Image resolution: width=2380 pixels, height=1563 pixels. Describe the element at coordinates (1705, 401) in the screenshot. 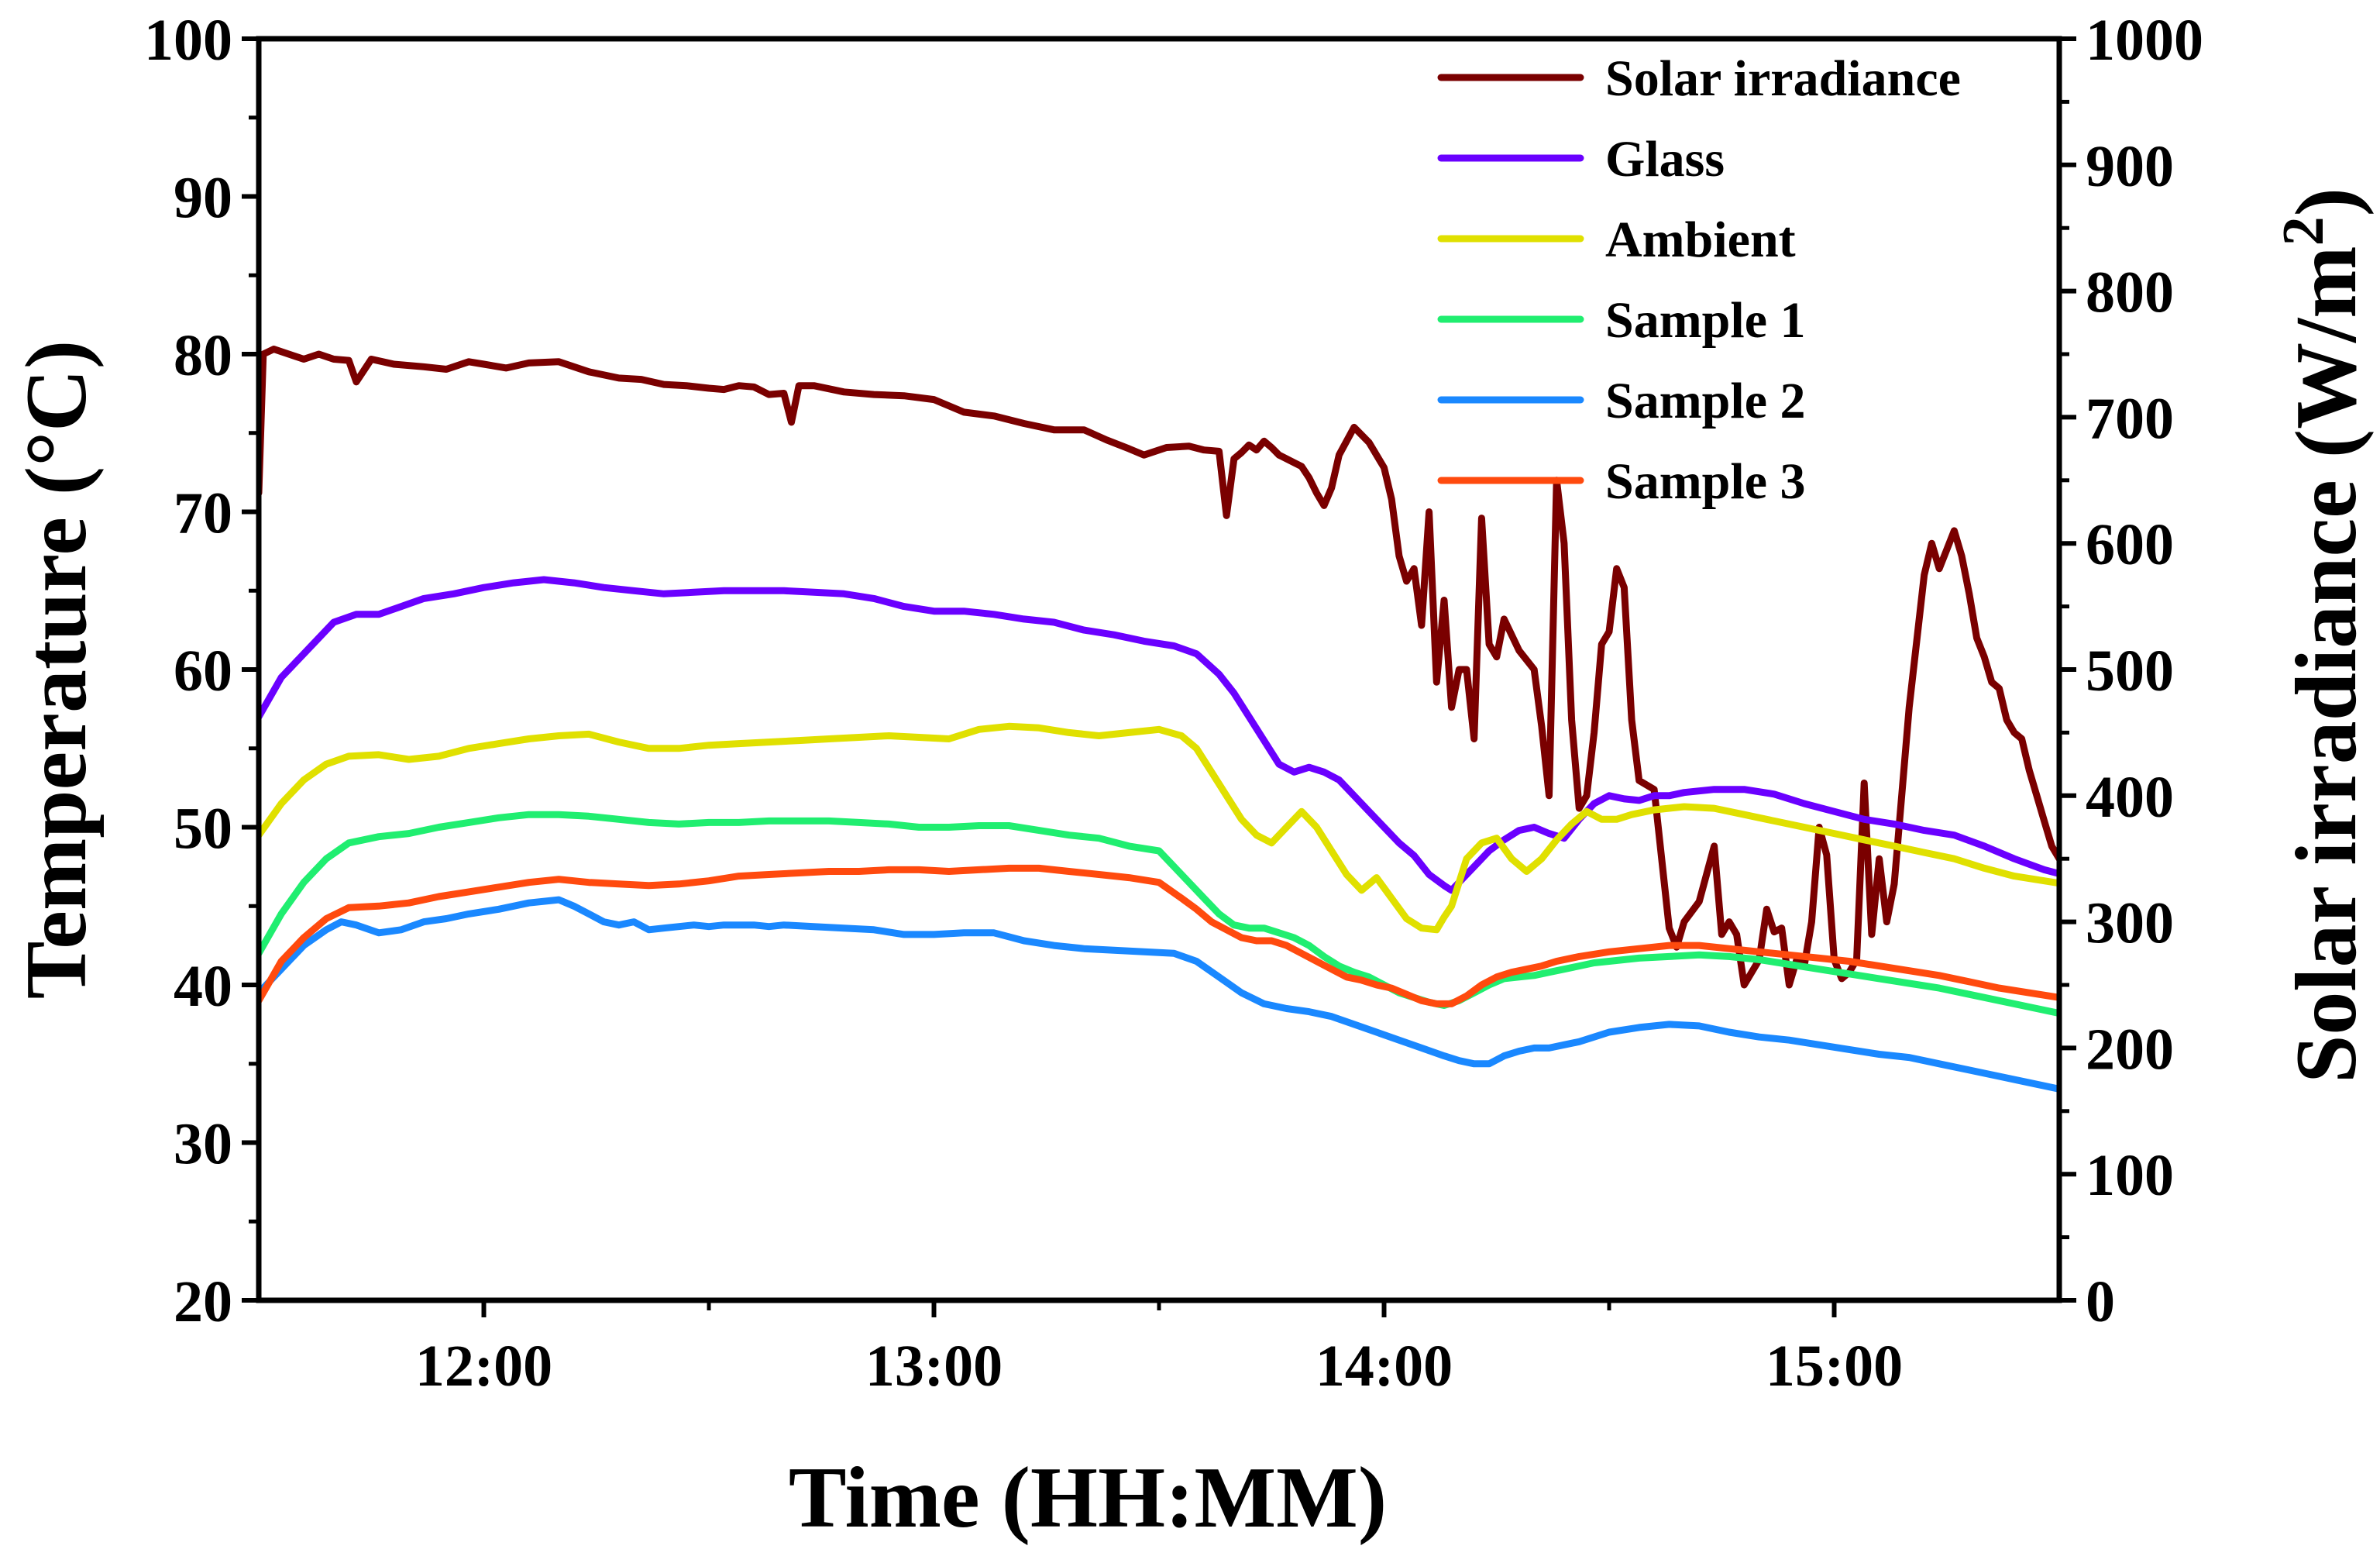

I see `legend-label-sample-2: Sample 2` at that location.